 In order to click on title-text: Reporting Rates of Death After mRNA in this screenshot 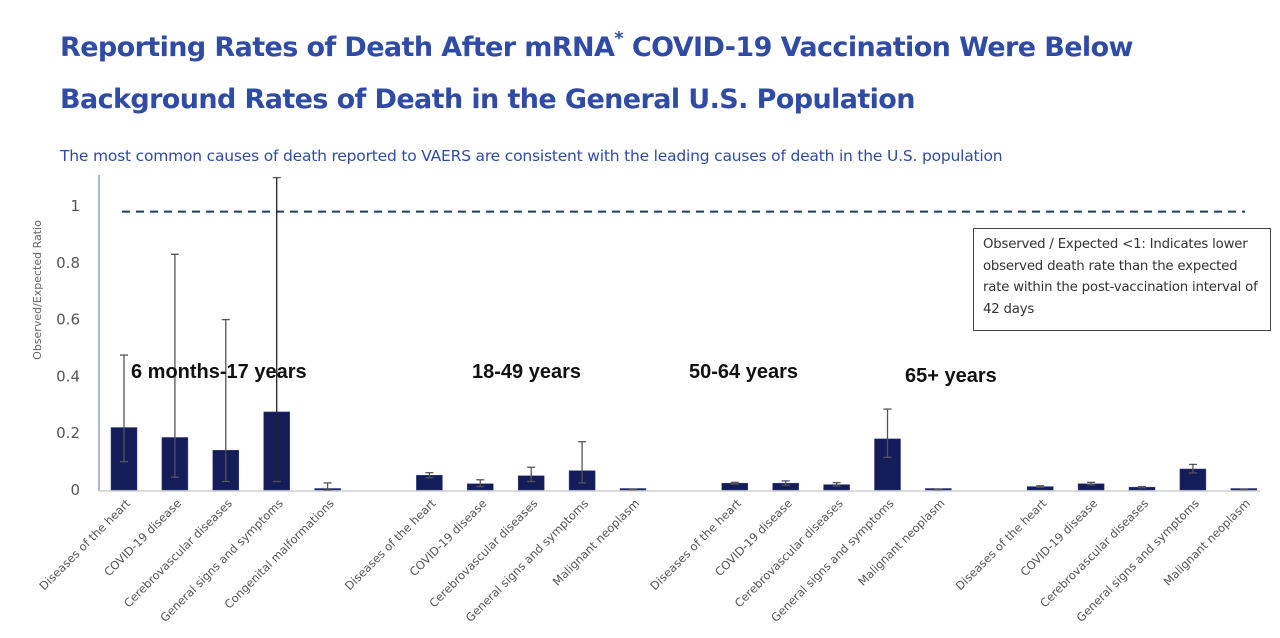, I will do `click(337, 47)`.